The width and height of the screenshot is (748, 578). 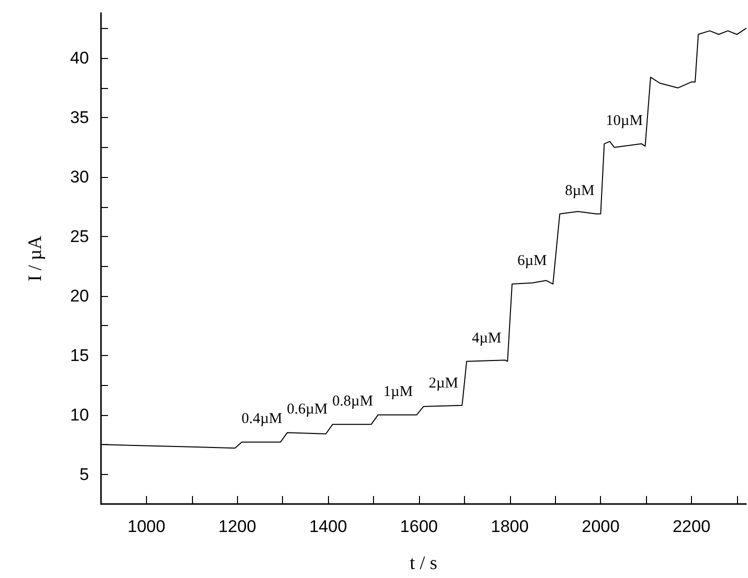 I want to click on y-axis-title: I / µA, so click(x=35, y=258).